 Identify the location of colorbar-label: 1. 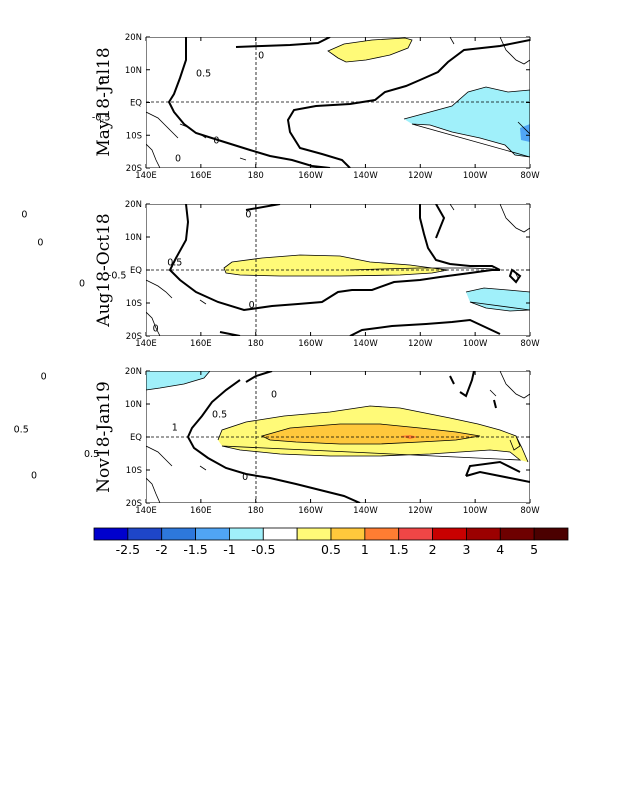
(365, 549).